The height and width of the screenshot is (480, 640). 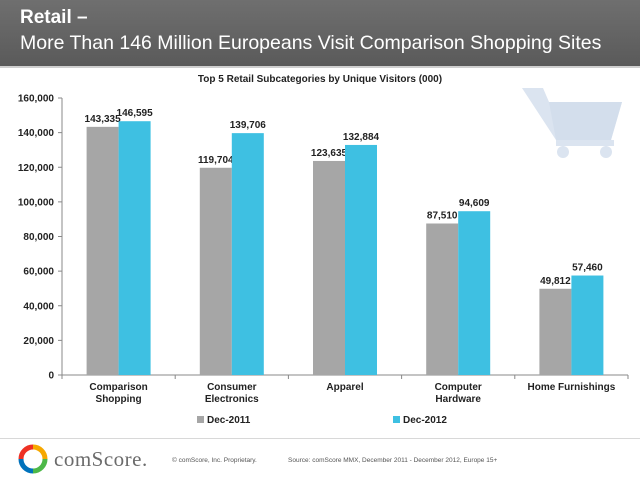 What do you see at coordinates (232, 399) in the screenshot?
I see `x-tick-label: Electronics` at bounding box center [232, 399].